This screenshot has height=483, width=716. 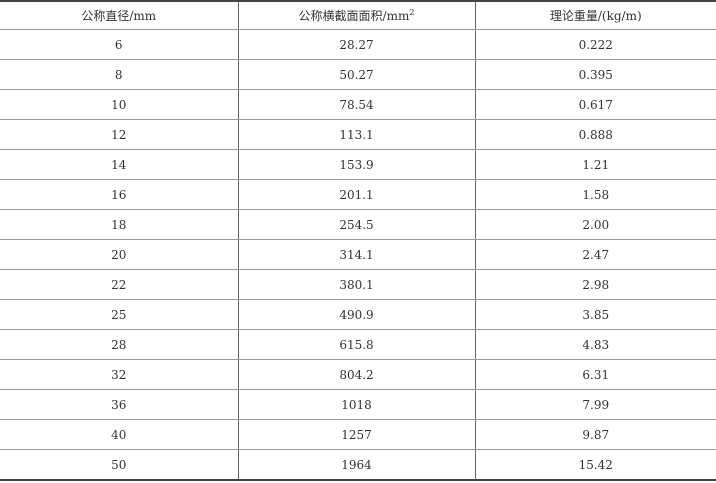 What do you see at coordinates (595, 465) in the screenshot?
I see `cell-weight: 15.42` at bounding box center [595, 465].